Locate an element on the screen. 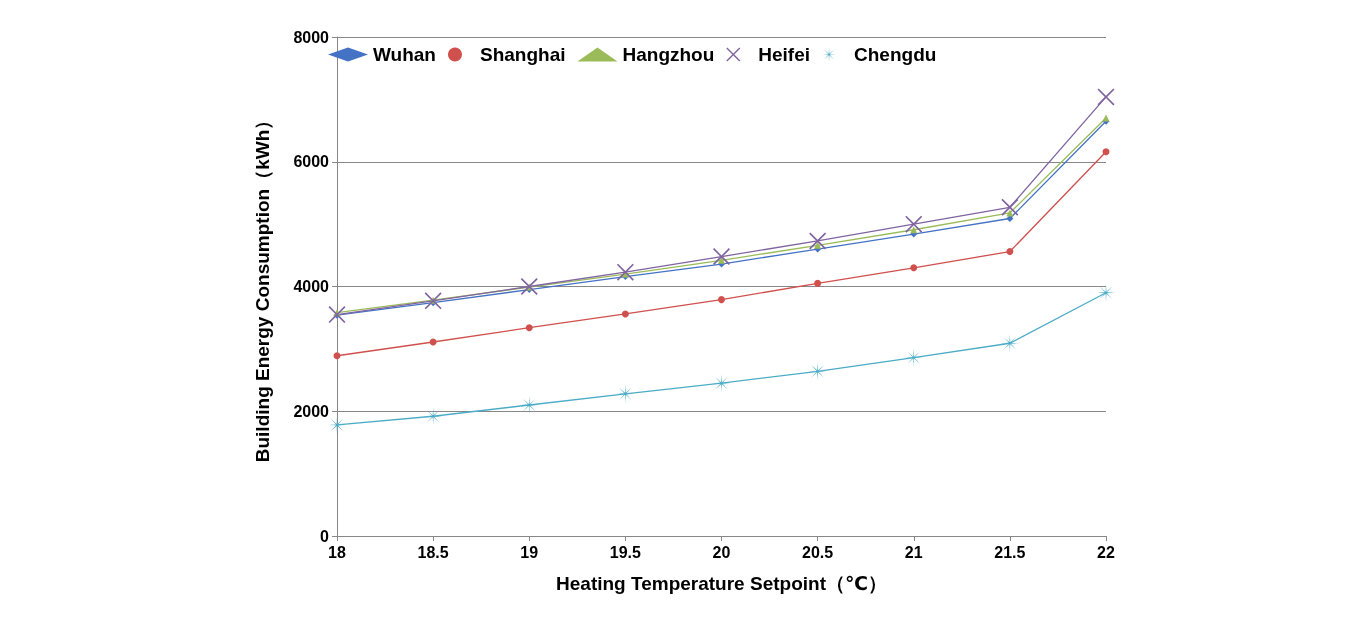 This screenshot has height=635, width=1363. x-tick-label: 18 is located at coordinates (337, 552).